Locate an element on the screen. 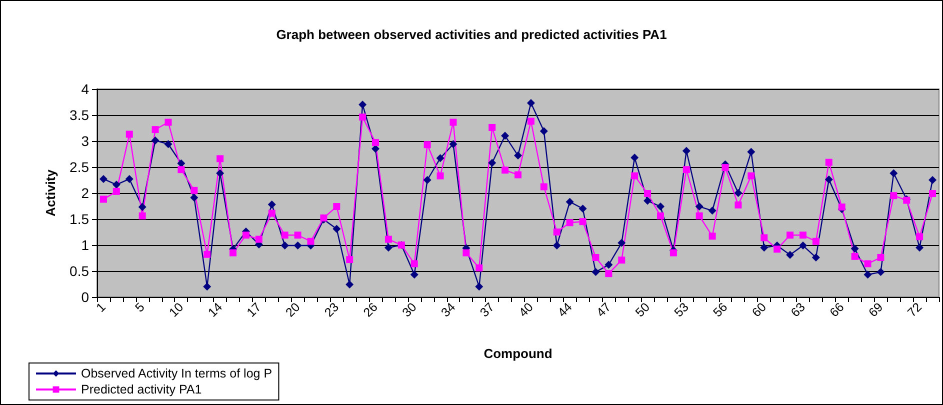 This screenshot has height=405, width=943. y-tick-label: 4 is located at coordinates (85, 89).